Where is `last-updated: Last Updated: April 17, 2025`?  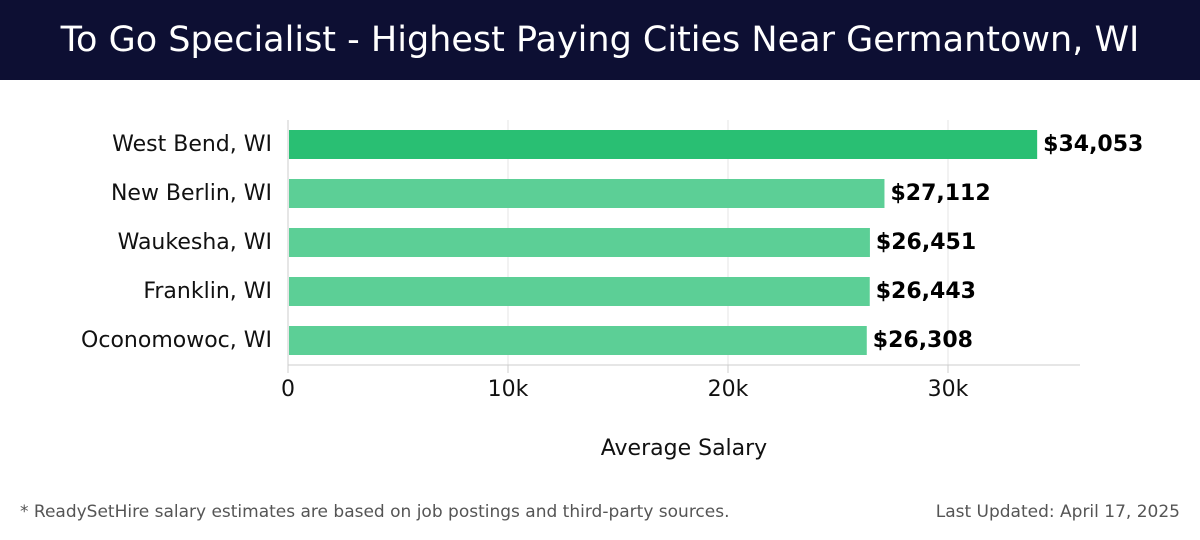 last-updated: Last Updated: April 17, 2025 is located at coordinates (1057, 512).